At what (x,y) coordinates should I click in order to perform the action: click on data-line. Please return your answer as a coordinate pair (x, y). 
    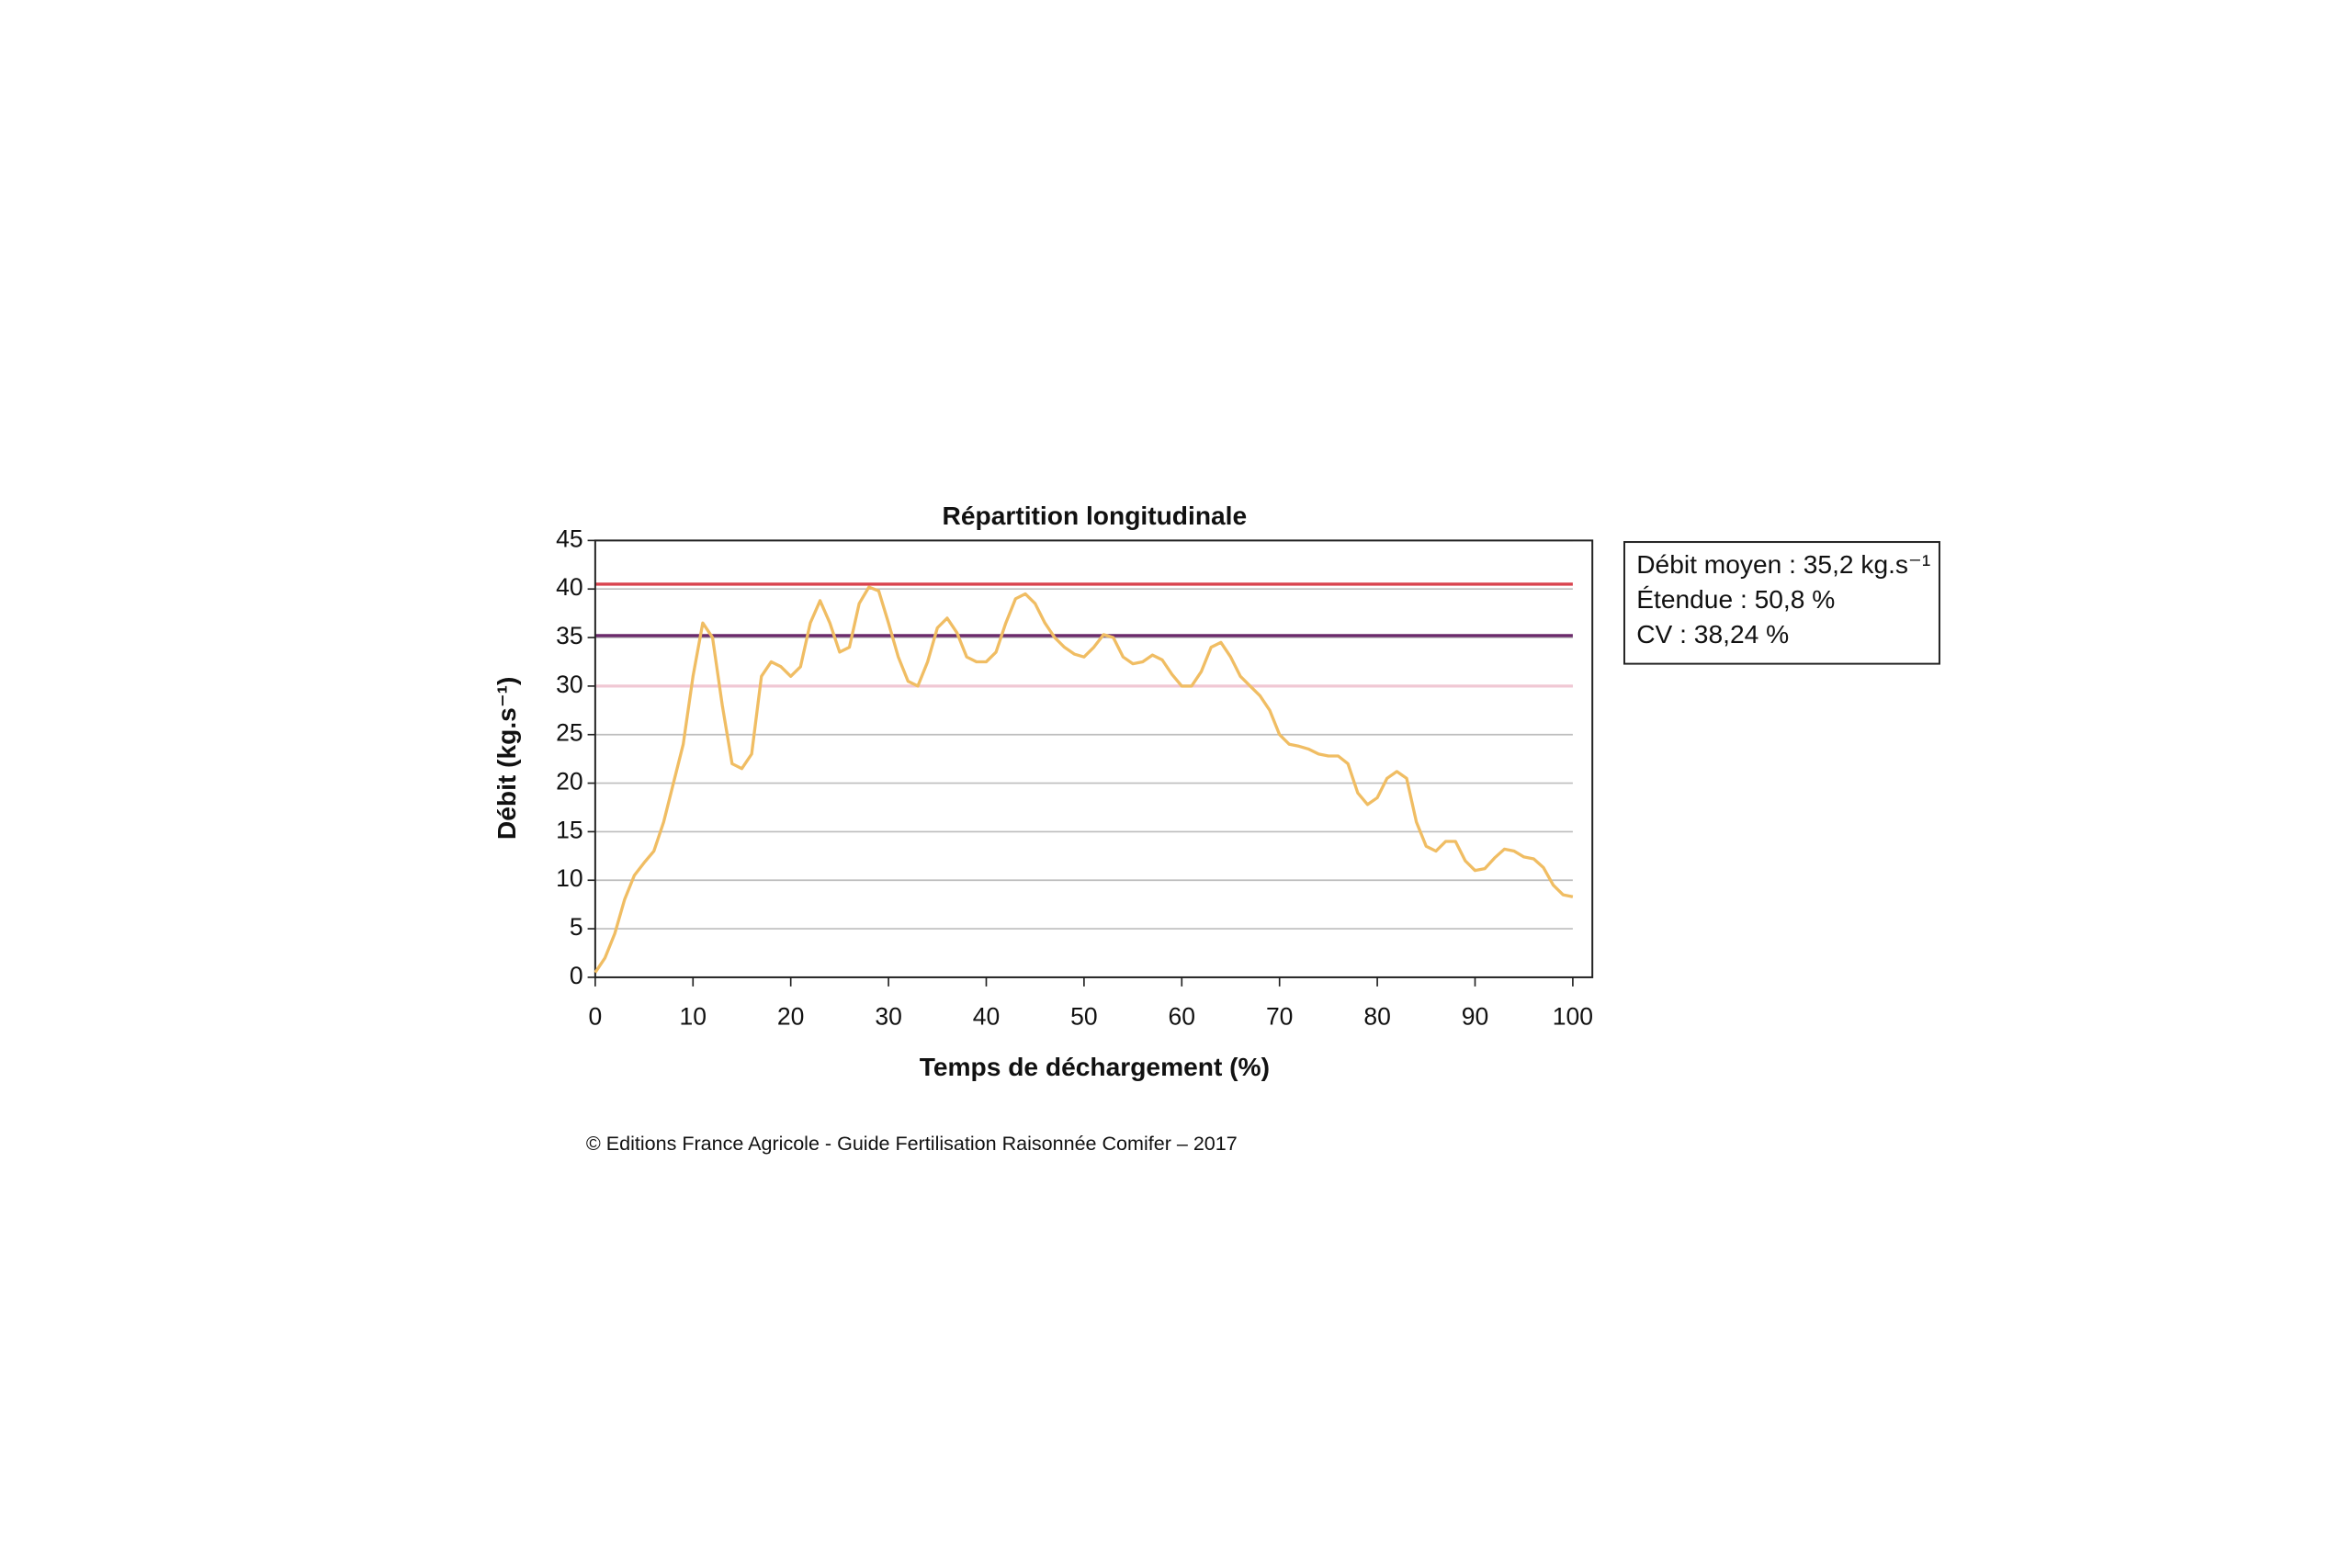
    Looking at the image, I should click on (1084, 779).